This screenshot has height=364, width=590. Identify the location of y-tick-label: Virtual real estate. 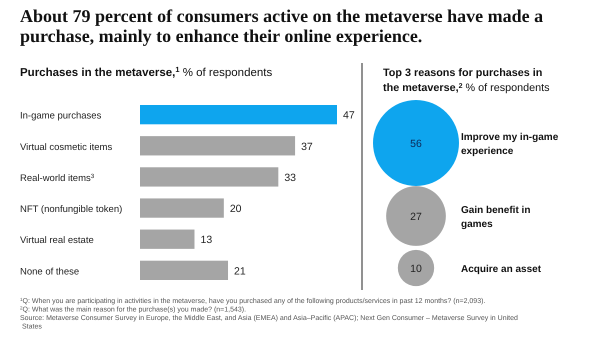
(57, 240).